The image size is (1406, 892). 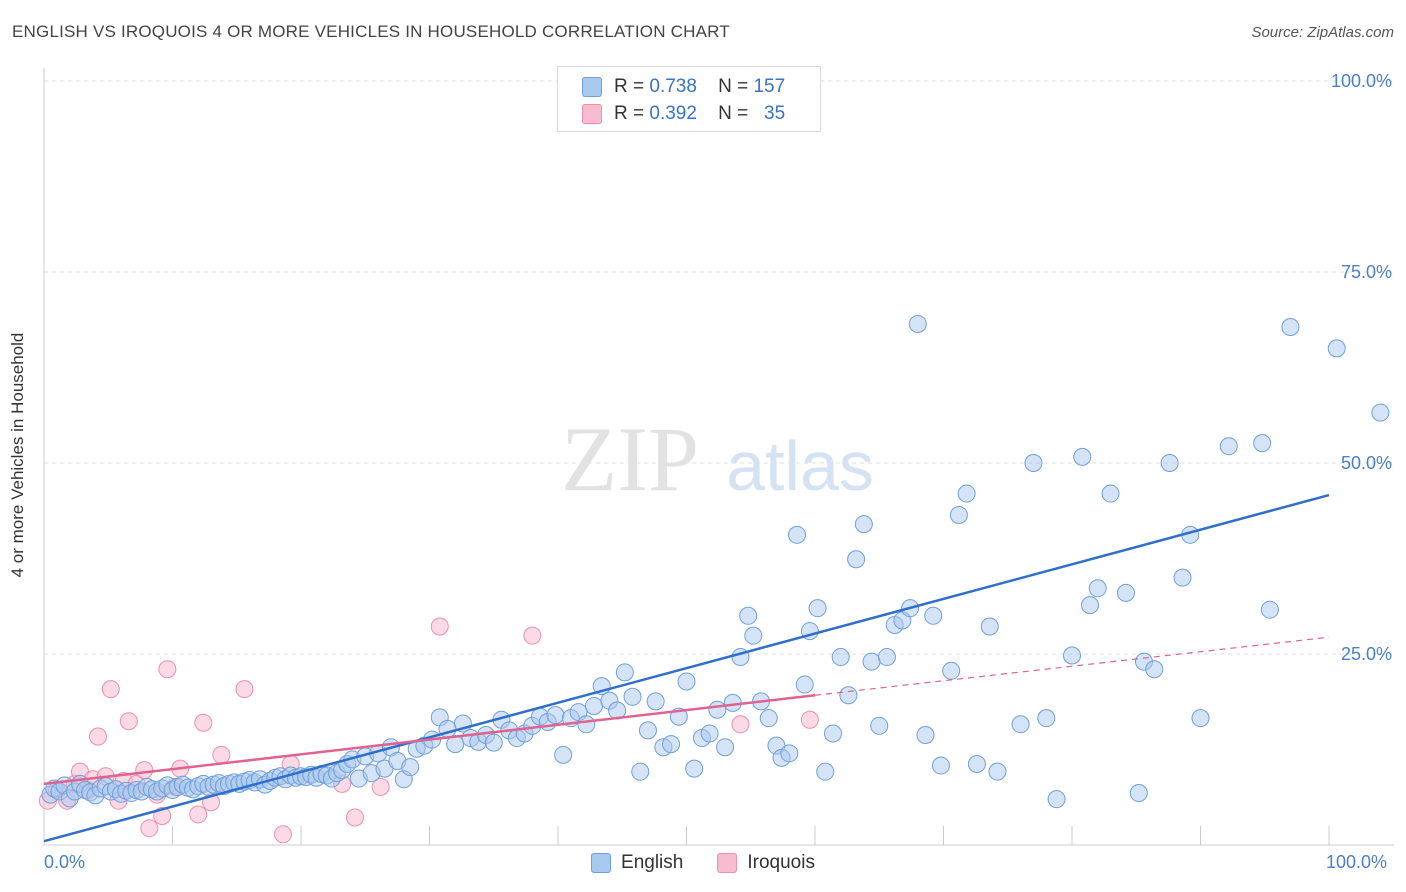 I want to click on iroquois-trend-line, so click(x=429, y=740).